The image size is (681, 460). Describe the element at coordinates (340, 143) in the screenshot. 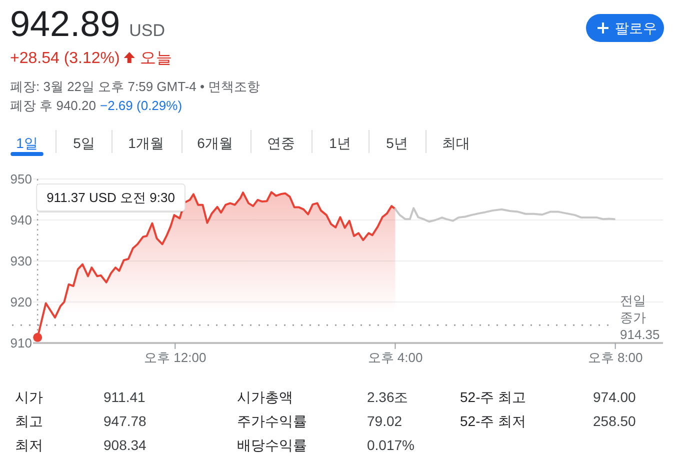

I see `text: 1년` at that location.